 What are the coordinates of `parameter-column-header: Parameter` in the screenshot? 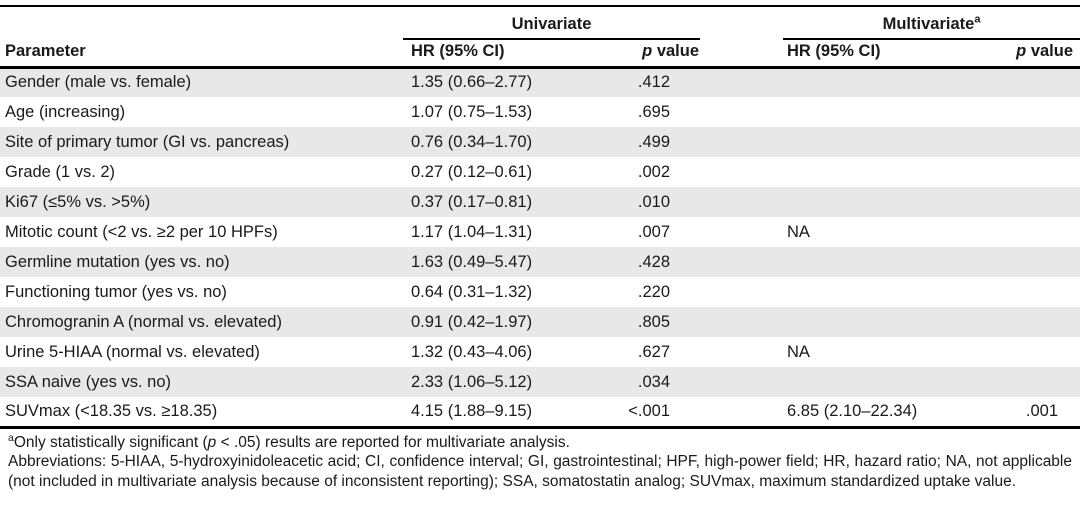 It's located at (201, 54).